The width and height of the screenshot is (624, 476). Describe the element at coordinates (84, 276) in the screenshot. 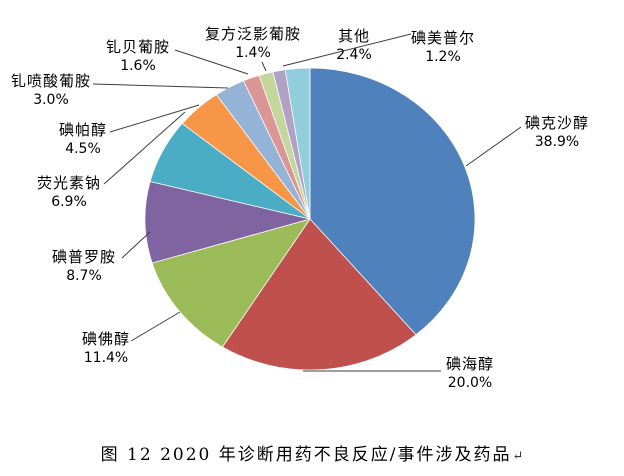

I see `slice-percent: 8.7%` at that location.